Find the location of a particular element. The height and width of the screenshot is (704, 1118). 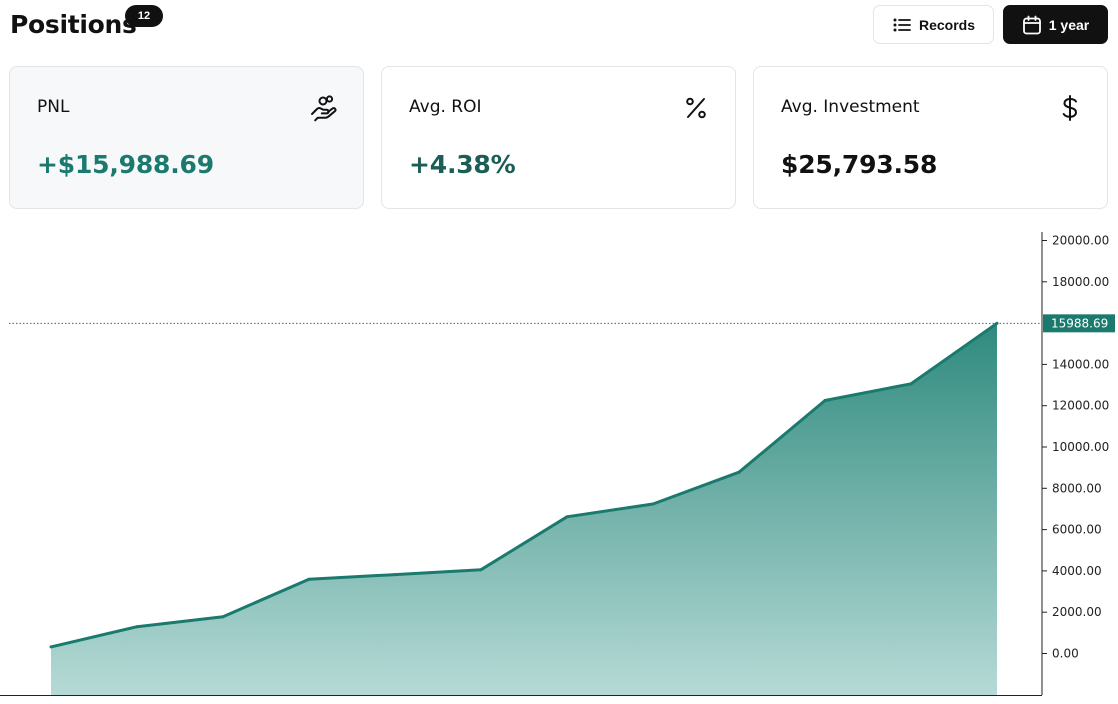

page-header: Positions 12 Records 1 year is located at coordinates (559, 24).